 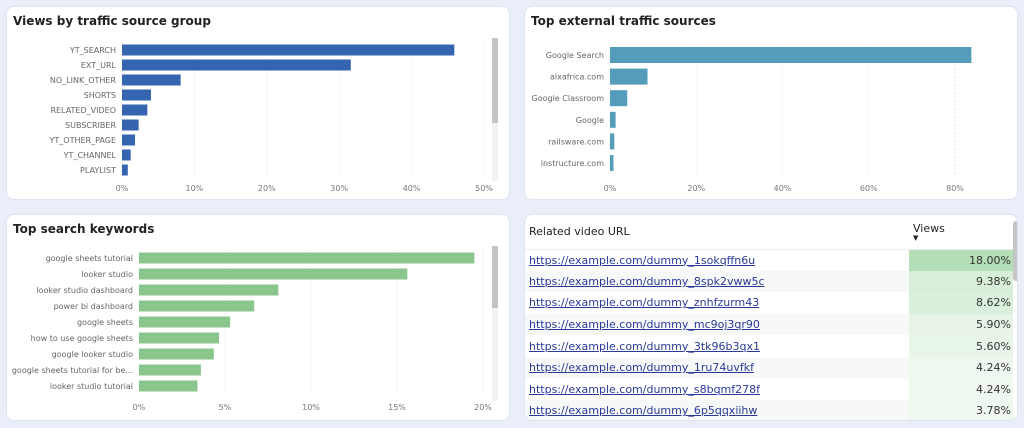 What do you see at coordinates (962, 303) in the screenshot?
I see `views-cell: 8.62%` at bounding box center [962, 303].